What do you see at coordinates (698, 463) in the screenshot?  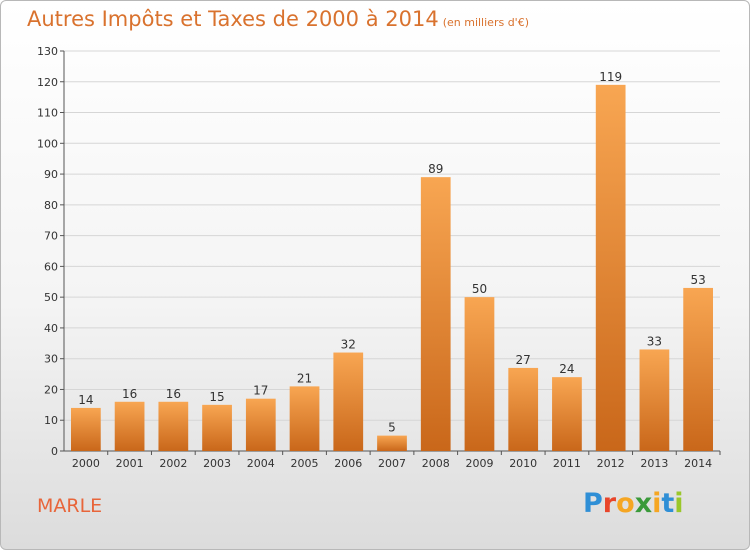 I see `x-tick-label: 2014` at bounding box center [698, 463].